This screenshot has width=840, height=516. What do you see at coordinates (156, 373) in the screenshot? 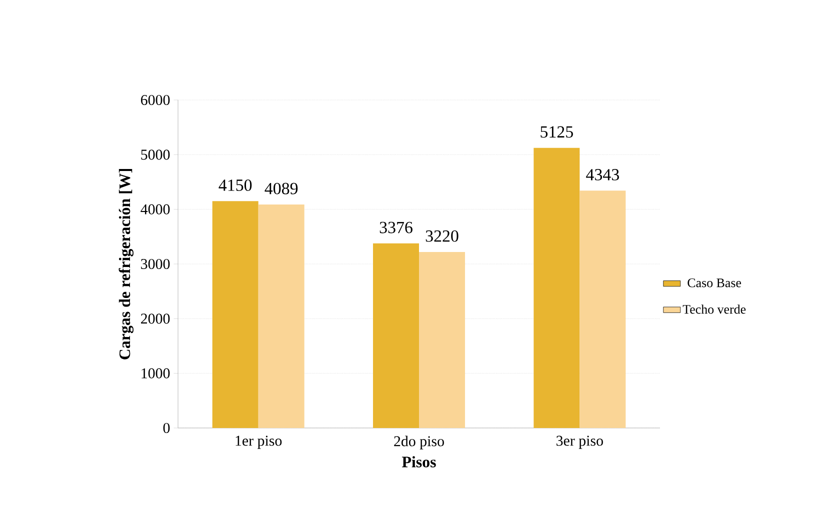
I see `y-tick-label: 1000` at bounding box center [156, 373].